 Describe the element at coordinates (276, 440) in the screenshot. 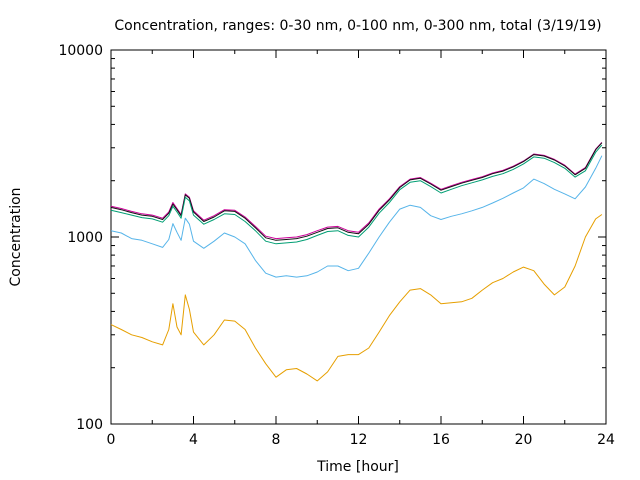

I see `x-tick-label: 8` at that location.